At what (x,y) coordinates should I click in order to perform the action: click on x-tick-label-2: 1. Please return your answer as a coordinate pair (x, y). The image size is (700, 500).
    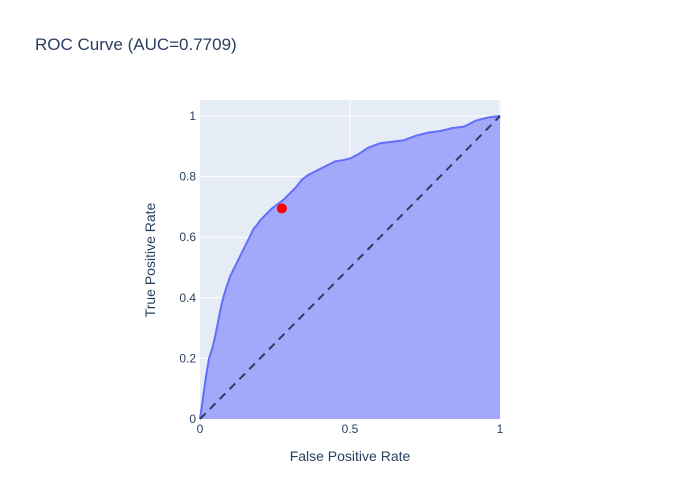
    Looking at the image, I should click on (500, 429).